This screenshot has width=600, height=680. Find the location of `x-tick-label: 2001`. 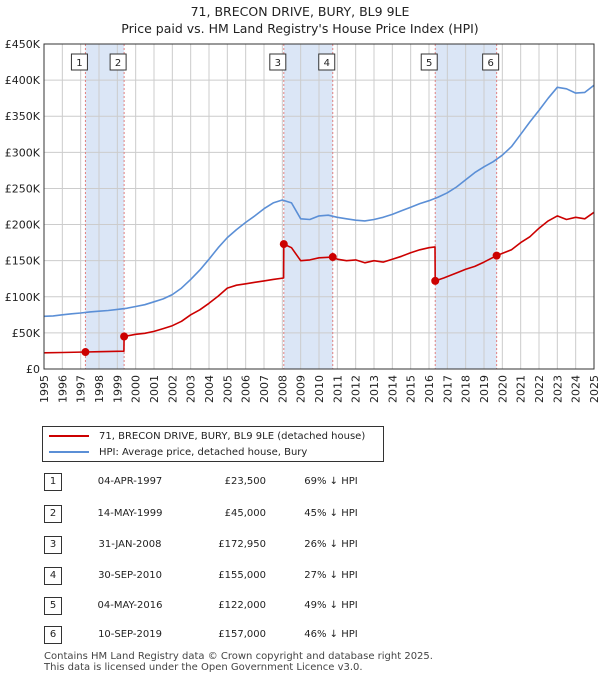

x-tick-label: 2001 is located at coordinates (154, 389).